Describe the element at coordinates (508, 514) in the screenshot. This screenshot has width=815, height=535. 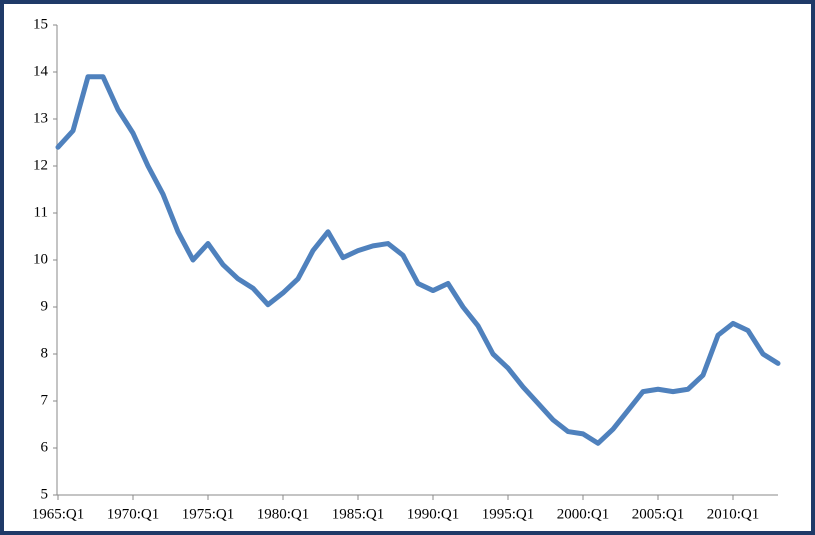
I see `x-tick-label: 1995:Q1` at that location.